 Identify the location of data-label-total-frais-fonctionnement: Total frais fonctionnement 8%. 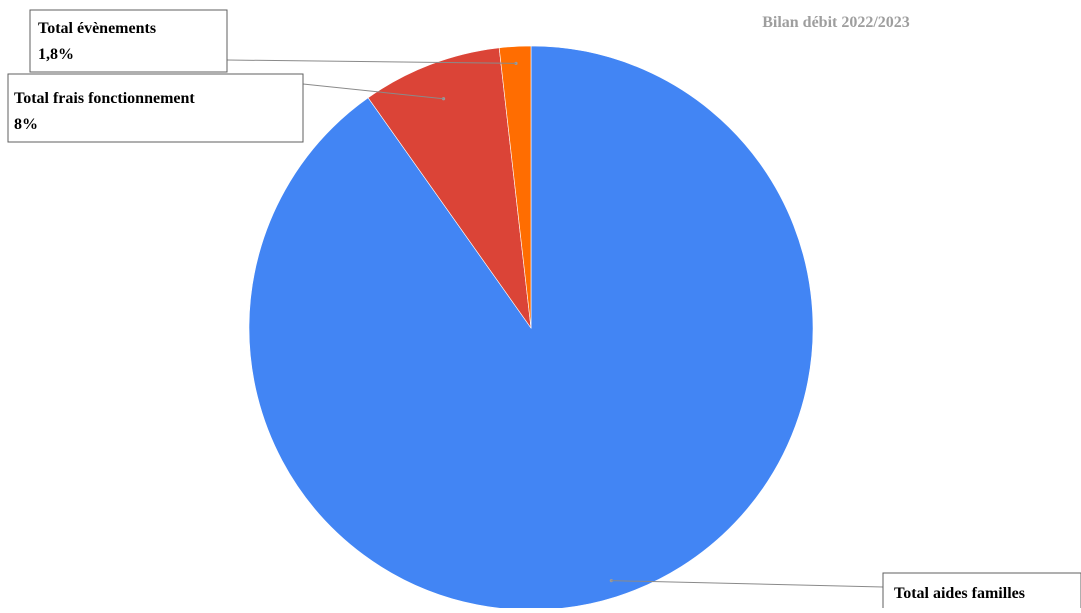
(155, 108).